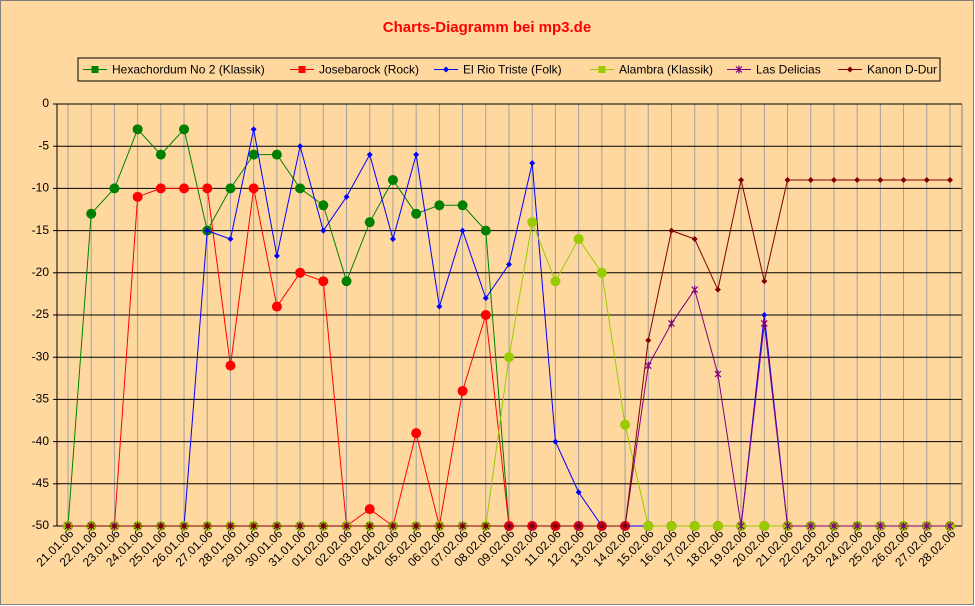 Image resolution: width=975 pixels, height=606 pixels. Describe the element at coordinates (487, 27) in the screenshot. I see `chart-title: Charts-Diagramm bei mp3.de` at that location.